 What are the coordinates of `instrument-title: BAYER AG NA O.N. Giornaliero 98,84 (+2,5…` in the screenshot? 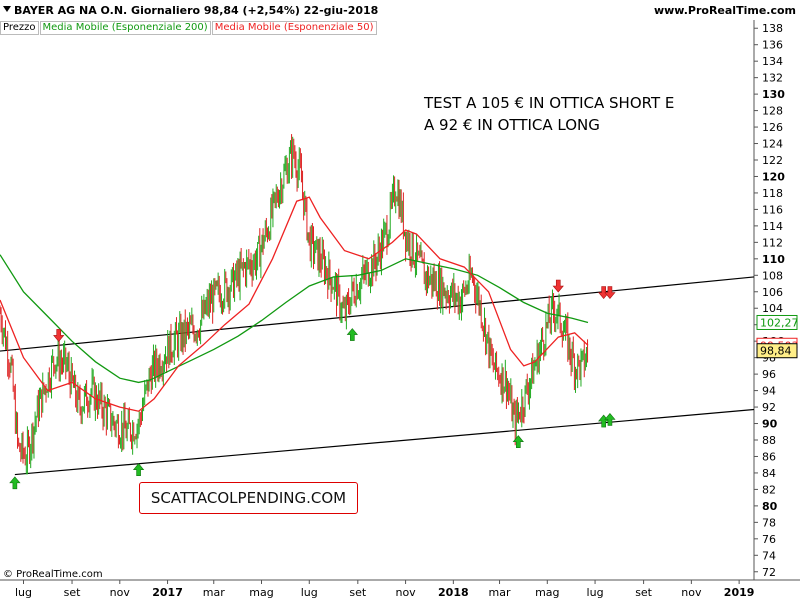 It's located at (196, 10).